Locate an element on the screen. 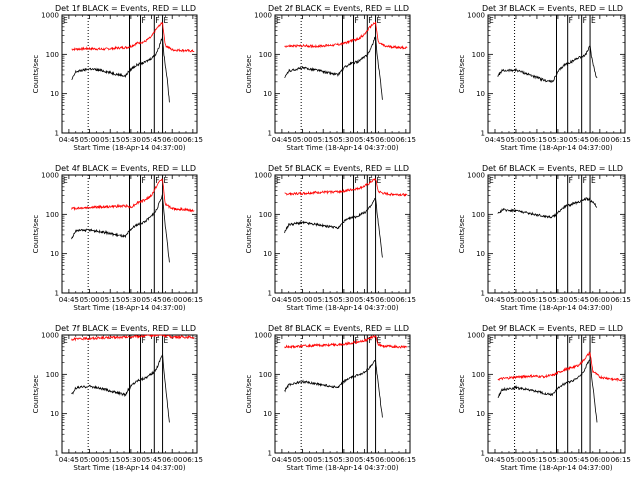 This screenshot has width=640, height=480. panel-title: Det 2f BLACK = Events, RED = LLD is located at coordinates (338, 8).